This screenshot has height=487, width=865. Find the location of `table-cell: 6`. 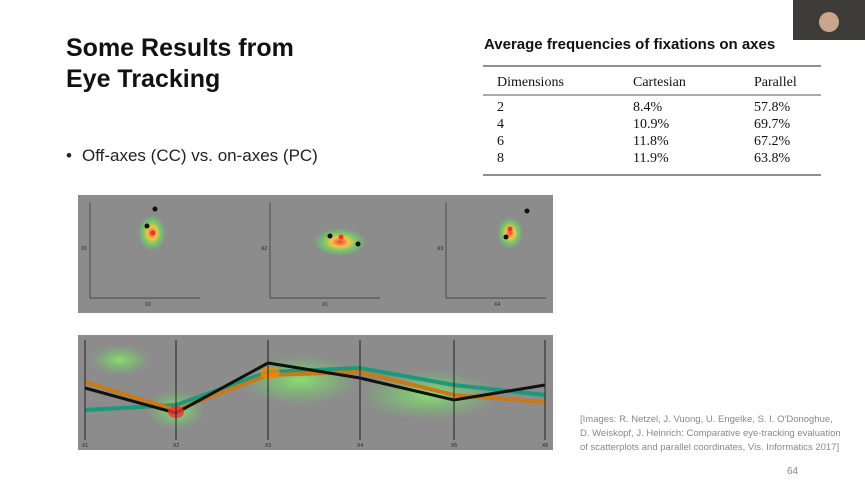

table-cell: 6 is located at coordinates (500, 141).